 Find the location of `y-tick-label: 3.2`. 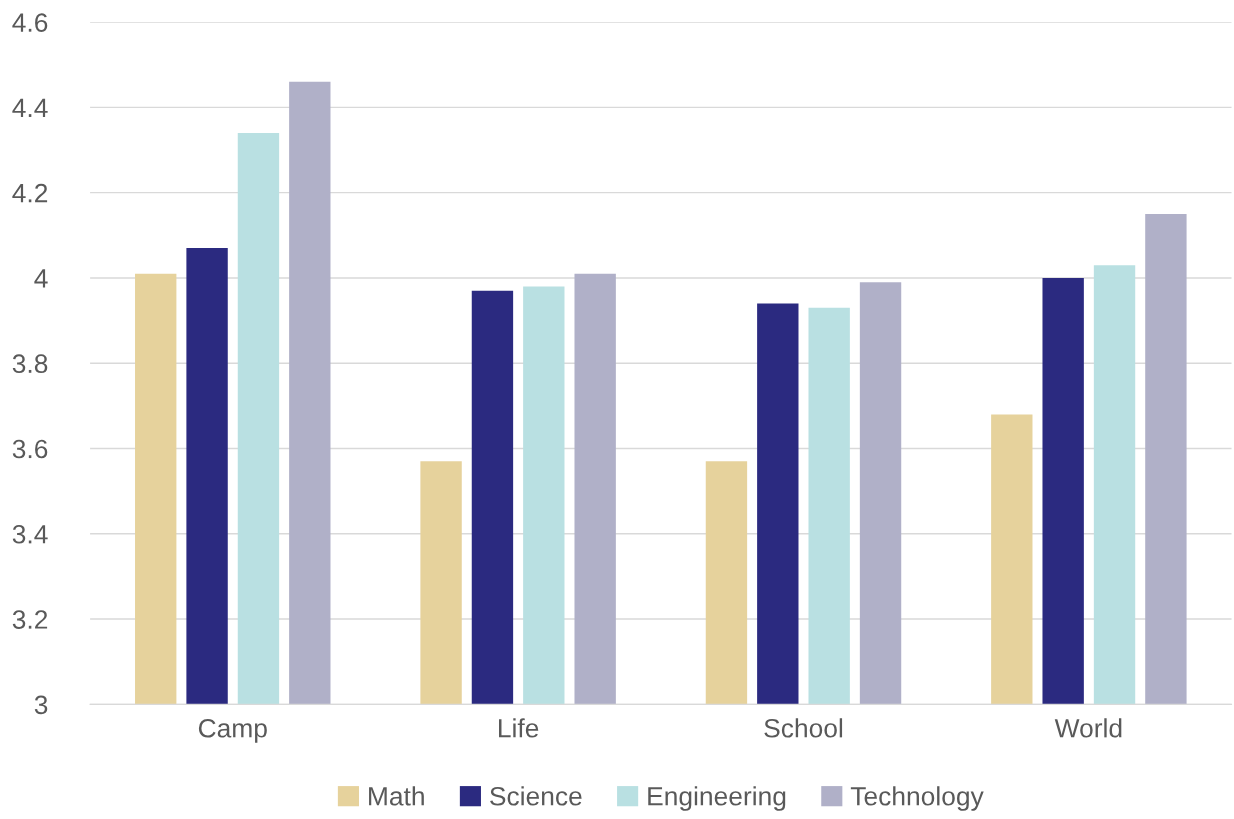

y-tick-label: 3.2 is located at coordinates (30, 619).